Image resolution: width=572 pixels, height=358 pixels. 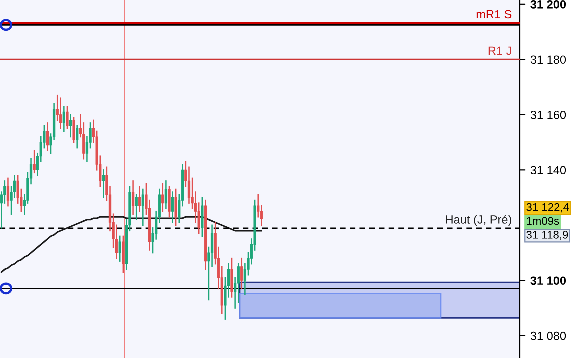 What do you see at coordinates (500, 51) in the screenshot?
I see `ref-line-label: R1 J` at bounding box center [500, 51].